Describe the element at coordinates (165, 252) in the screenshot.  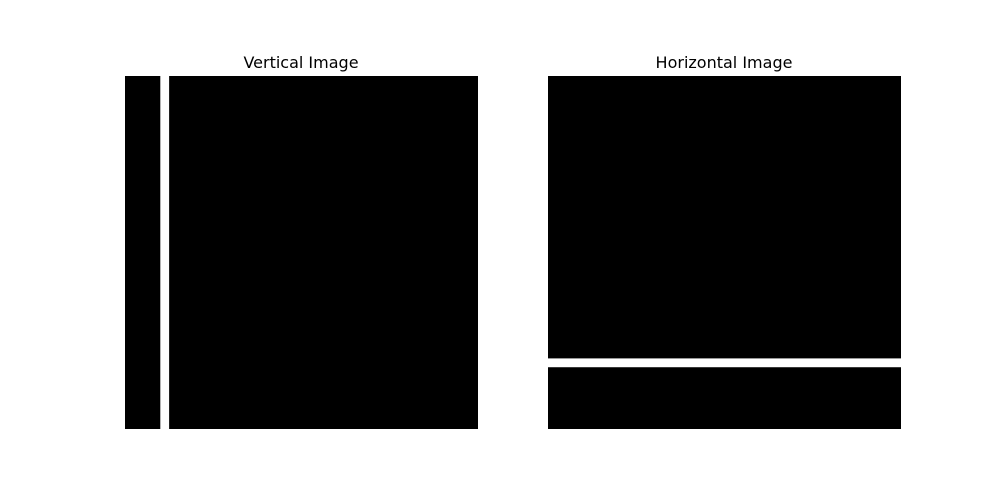
I see `vertical-bright-line` at that location.